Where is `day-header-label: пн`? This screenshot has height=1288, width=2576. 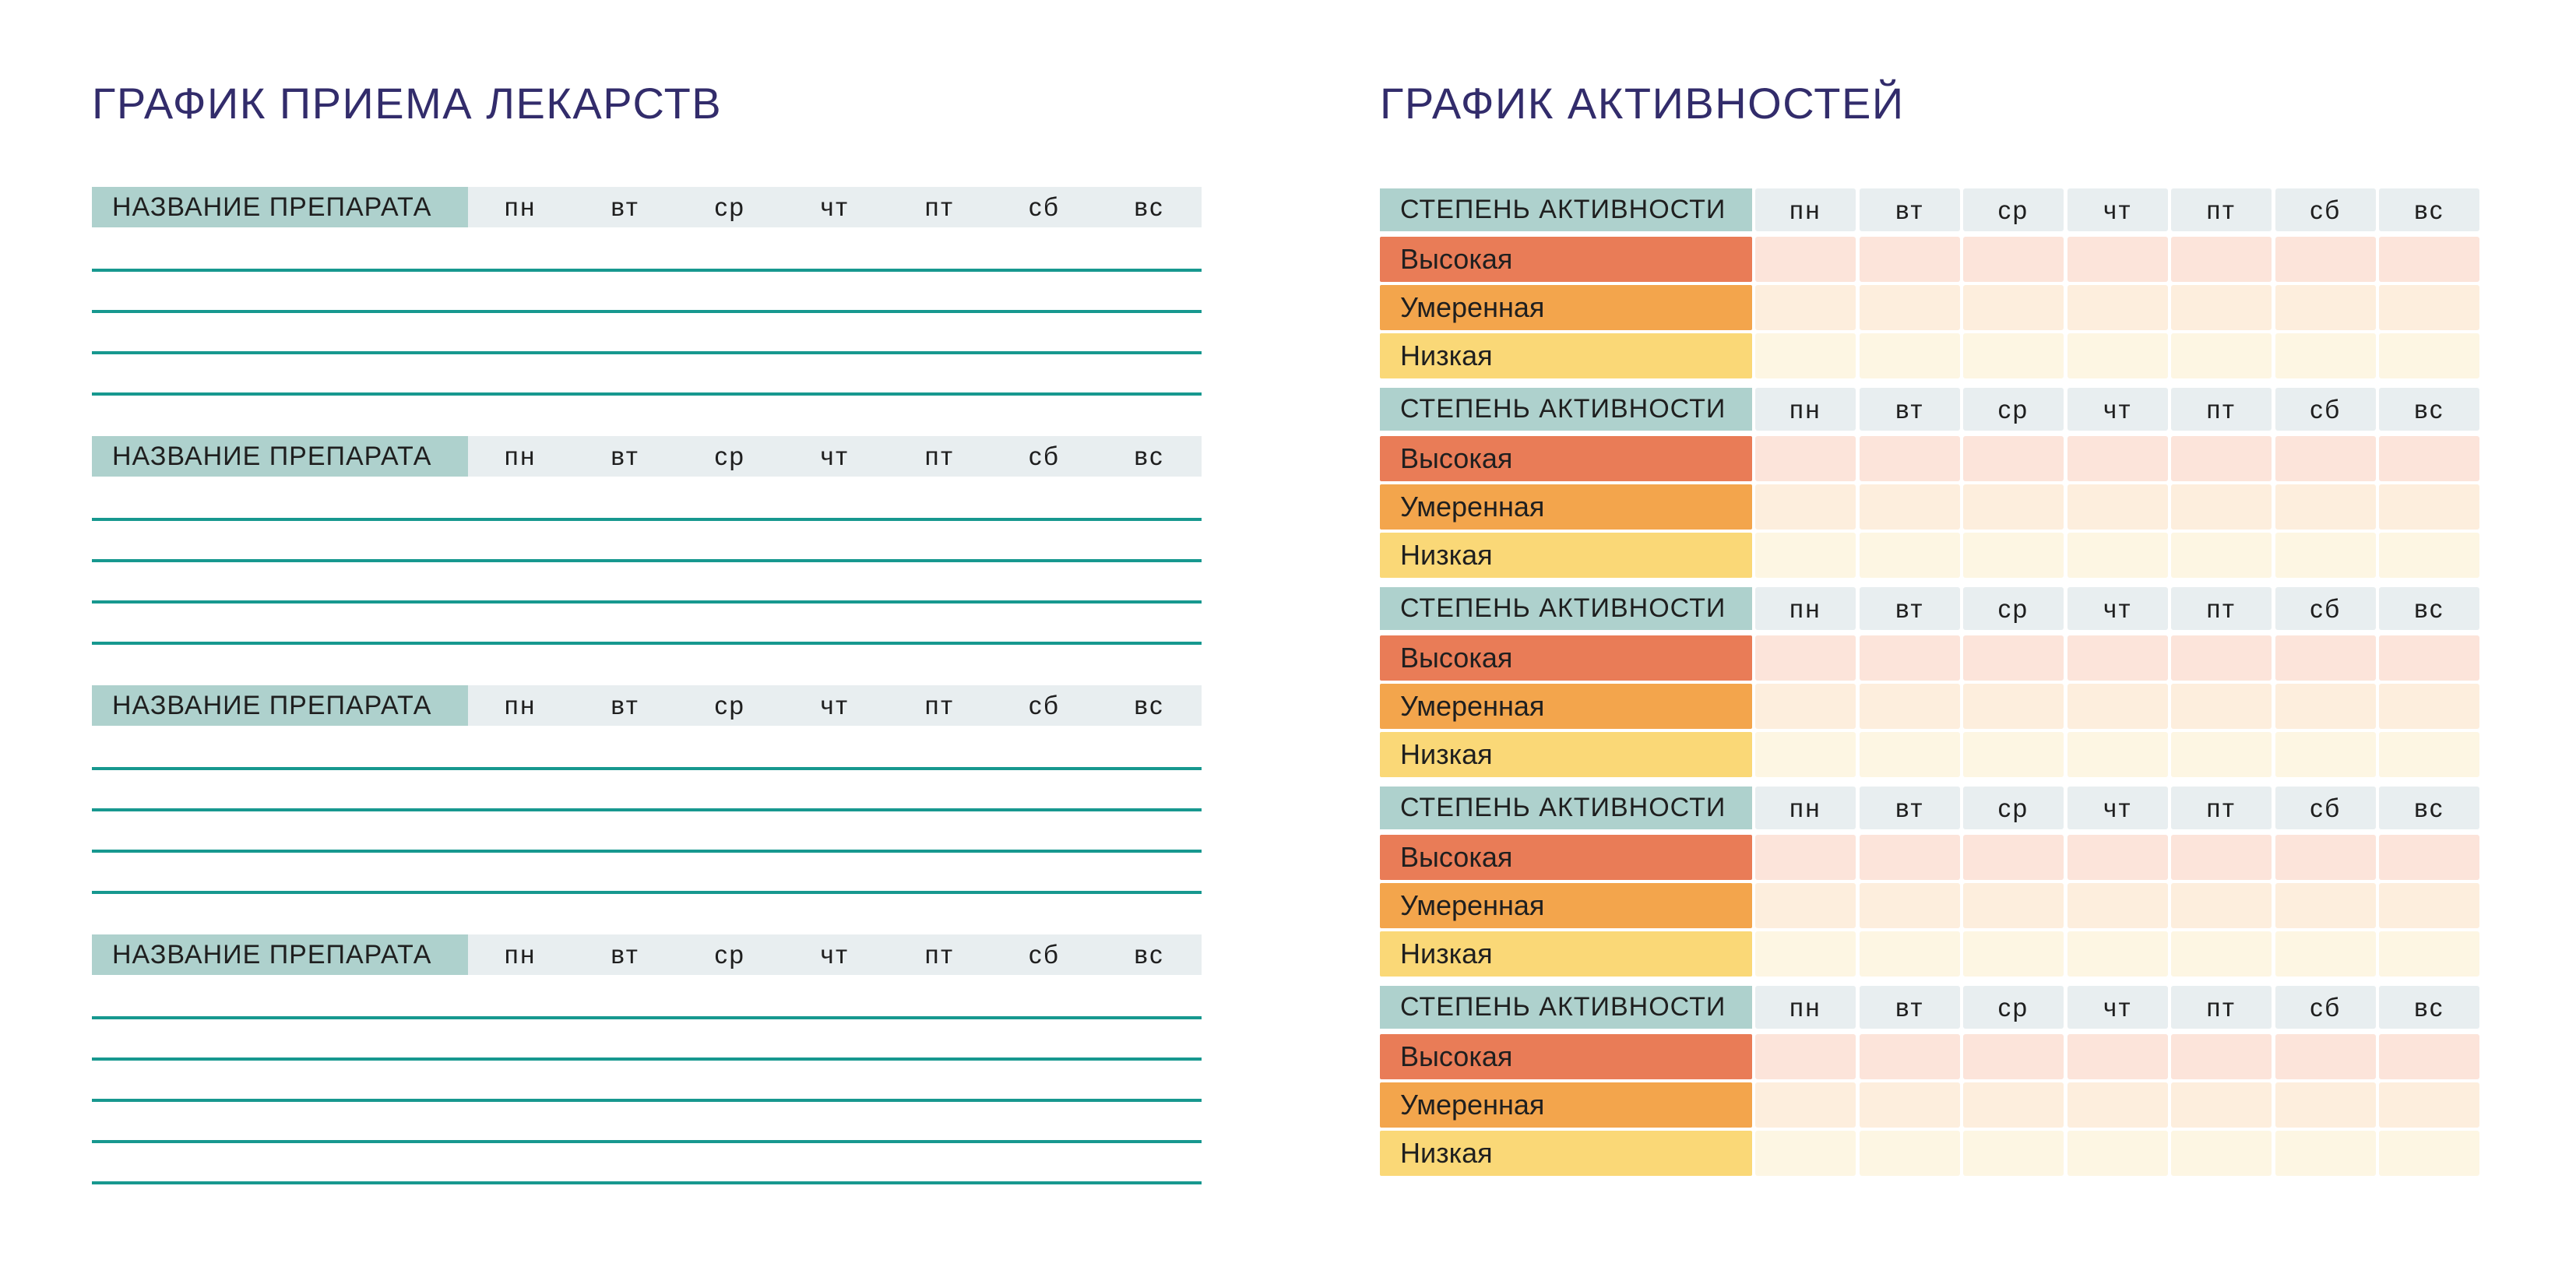 day-header-label: пн is located at coordinates (520, 206).